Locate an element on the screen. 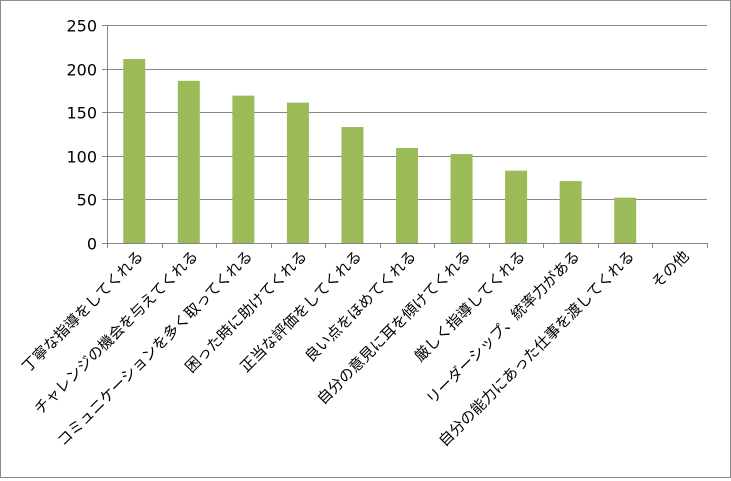  y-tick-label: 0 is located at coordinates (92, 244).